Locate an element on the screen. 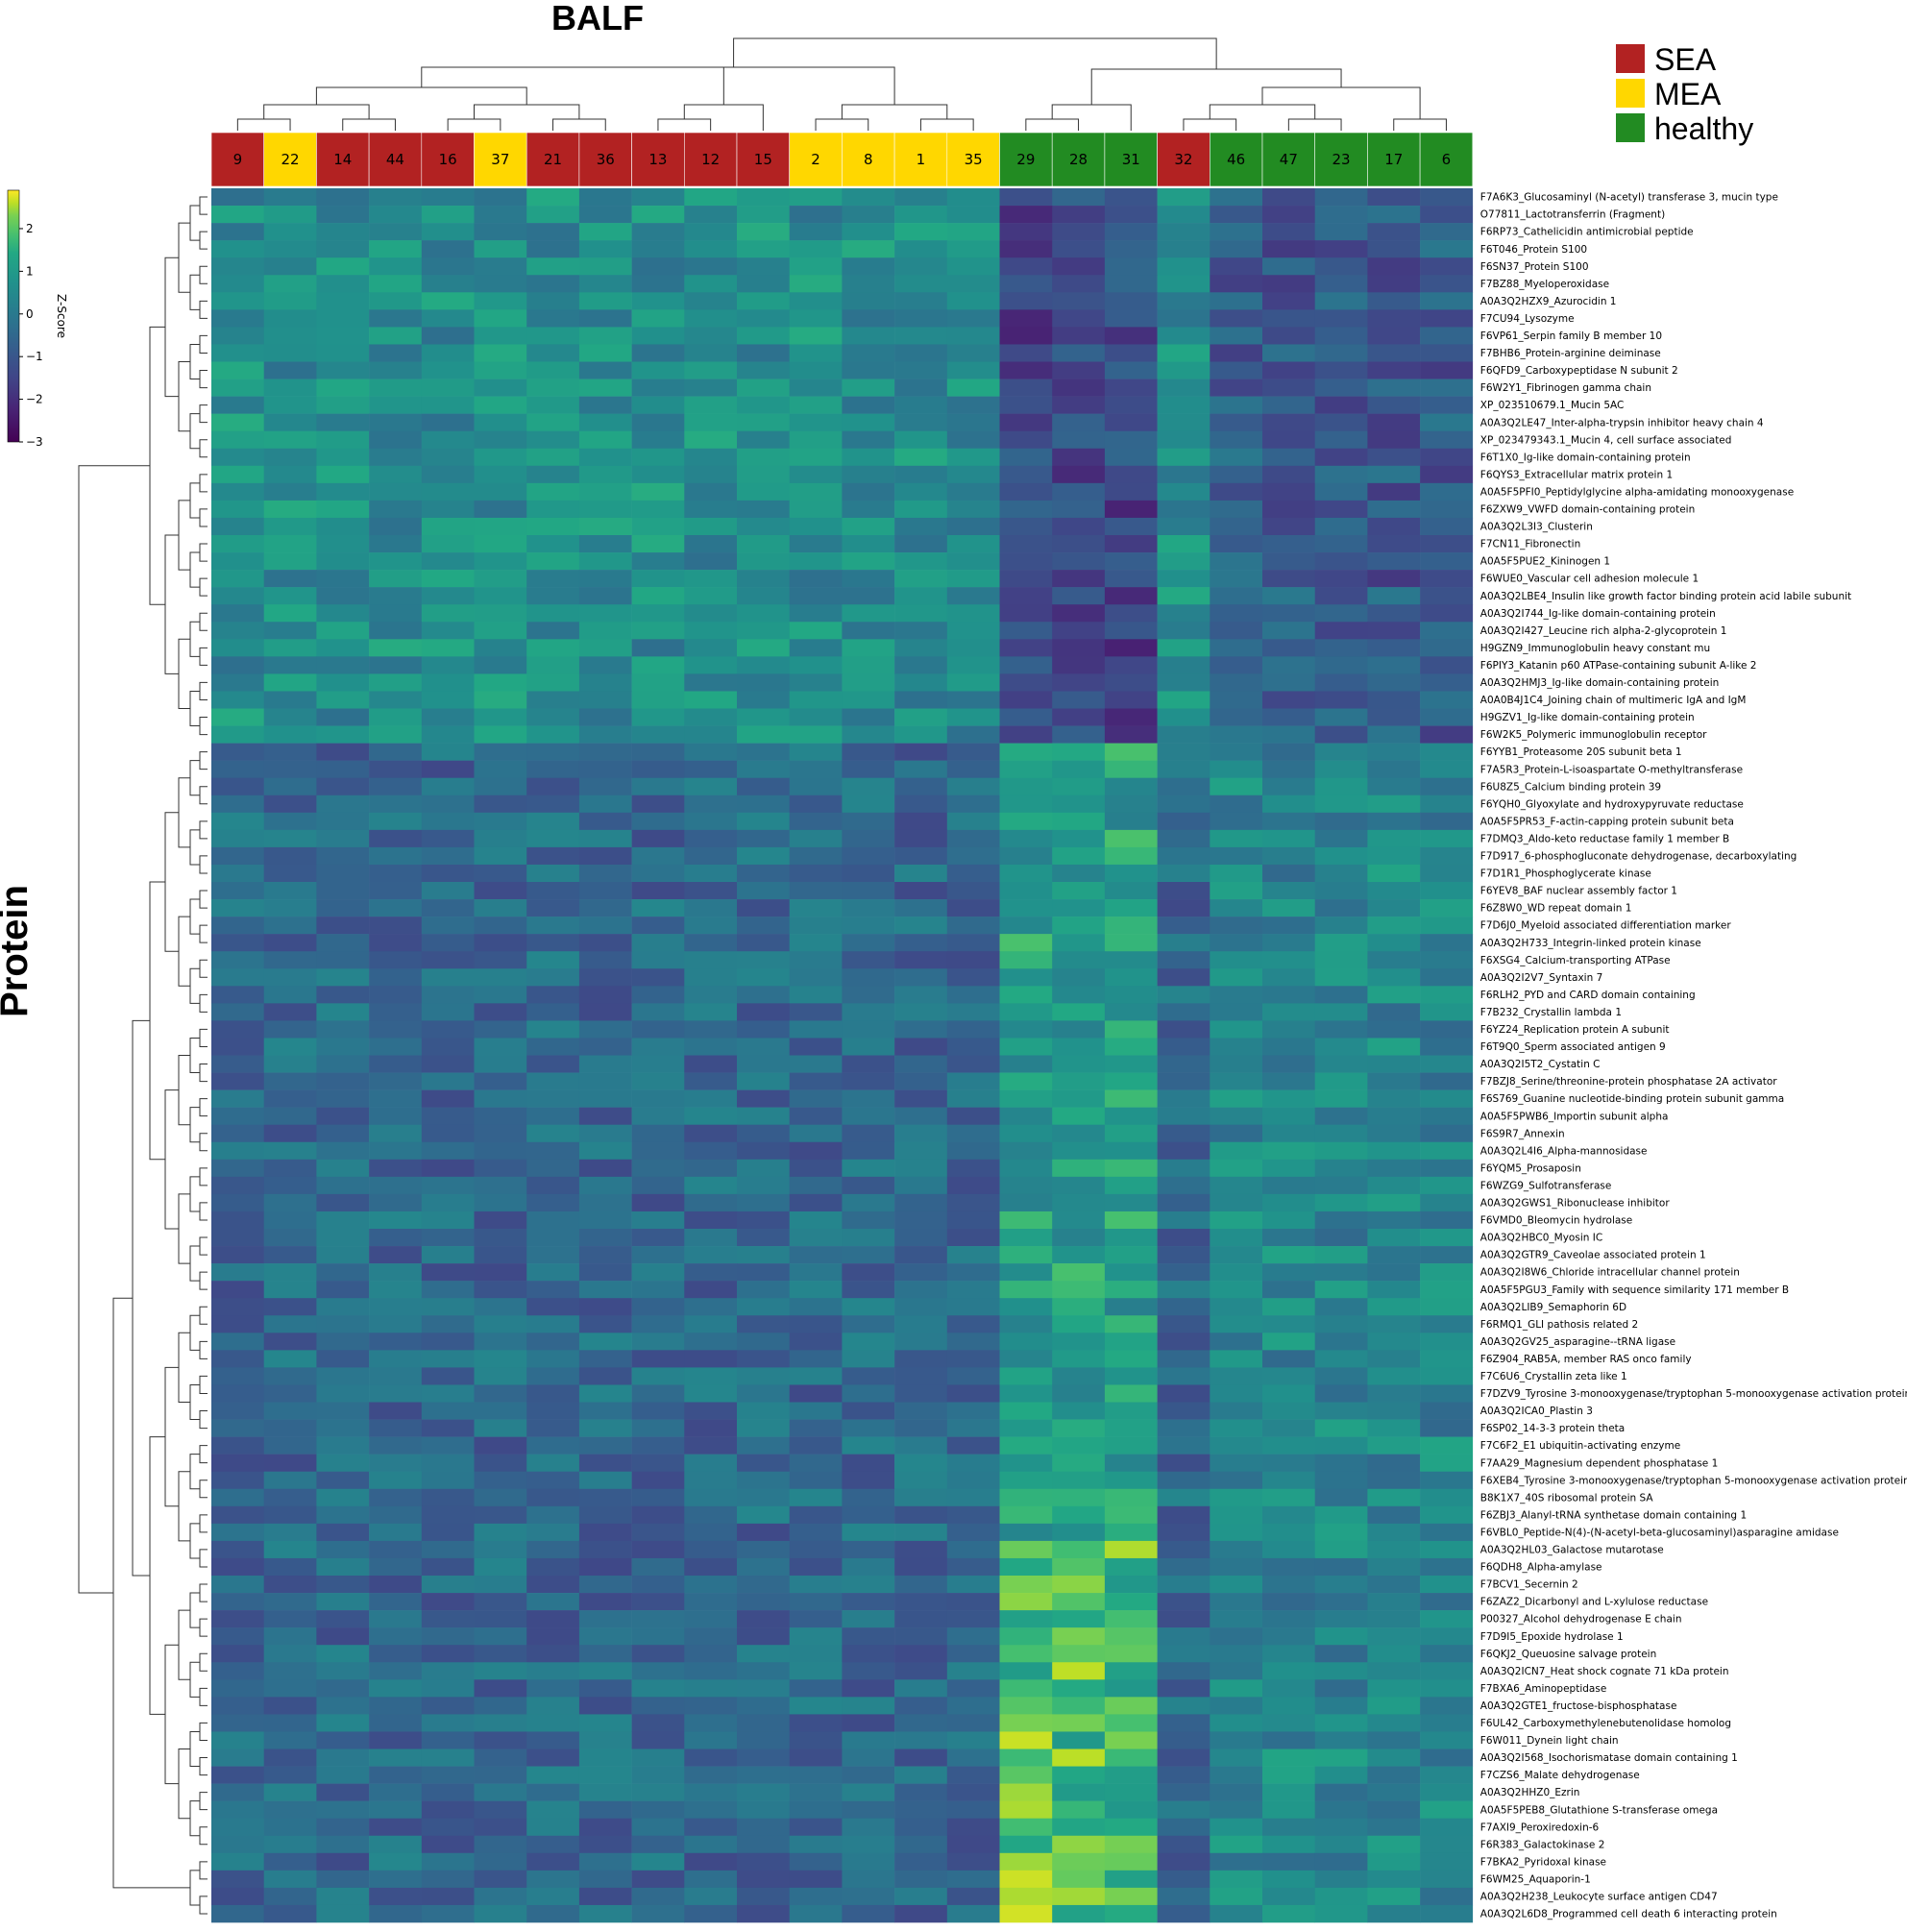 The image size is (1907, 1932). row-label: A0A3Q2L4I6_Alpha-mannosidase is located at coordinates (1564, 1151).